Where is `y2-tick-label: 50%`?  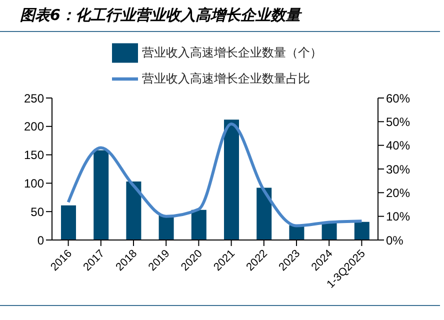 y2-tick-label: 50% is located at coordinates (398, 121).